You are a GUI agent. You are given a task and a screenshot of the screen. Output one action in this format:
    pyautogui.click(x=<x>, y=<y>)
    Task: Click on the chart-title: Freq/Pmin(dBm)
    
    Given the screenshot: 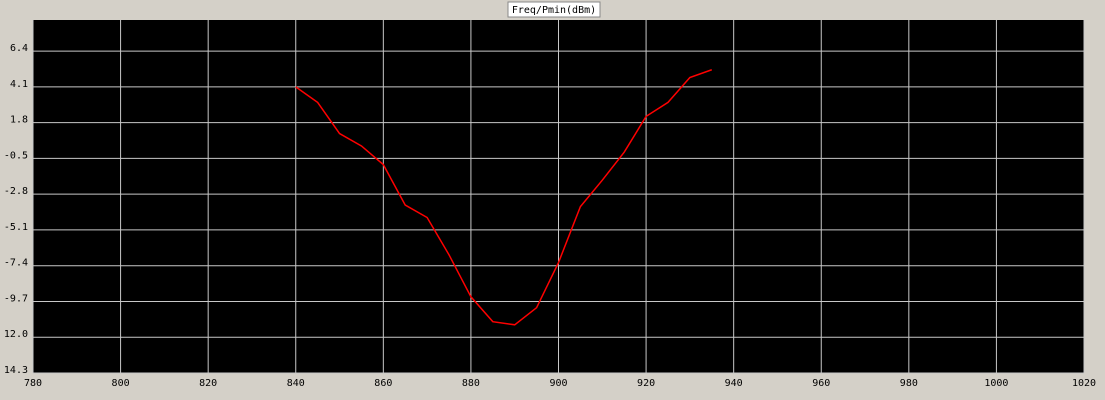 What is the action you would take?
    pyautogui.click(x=554, y=10)
    